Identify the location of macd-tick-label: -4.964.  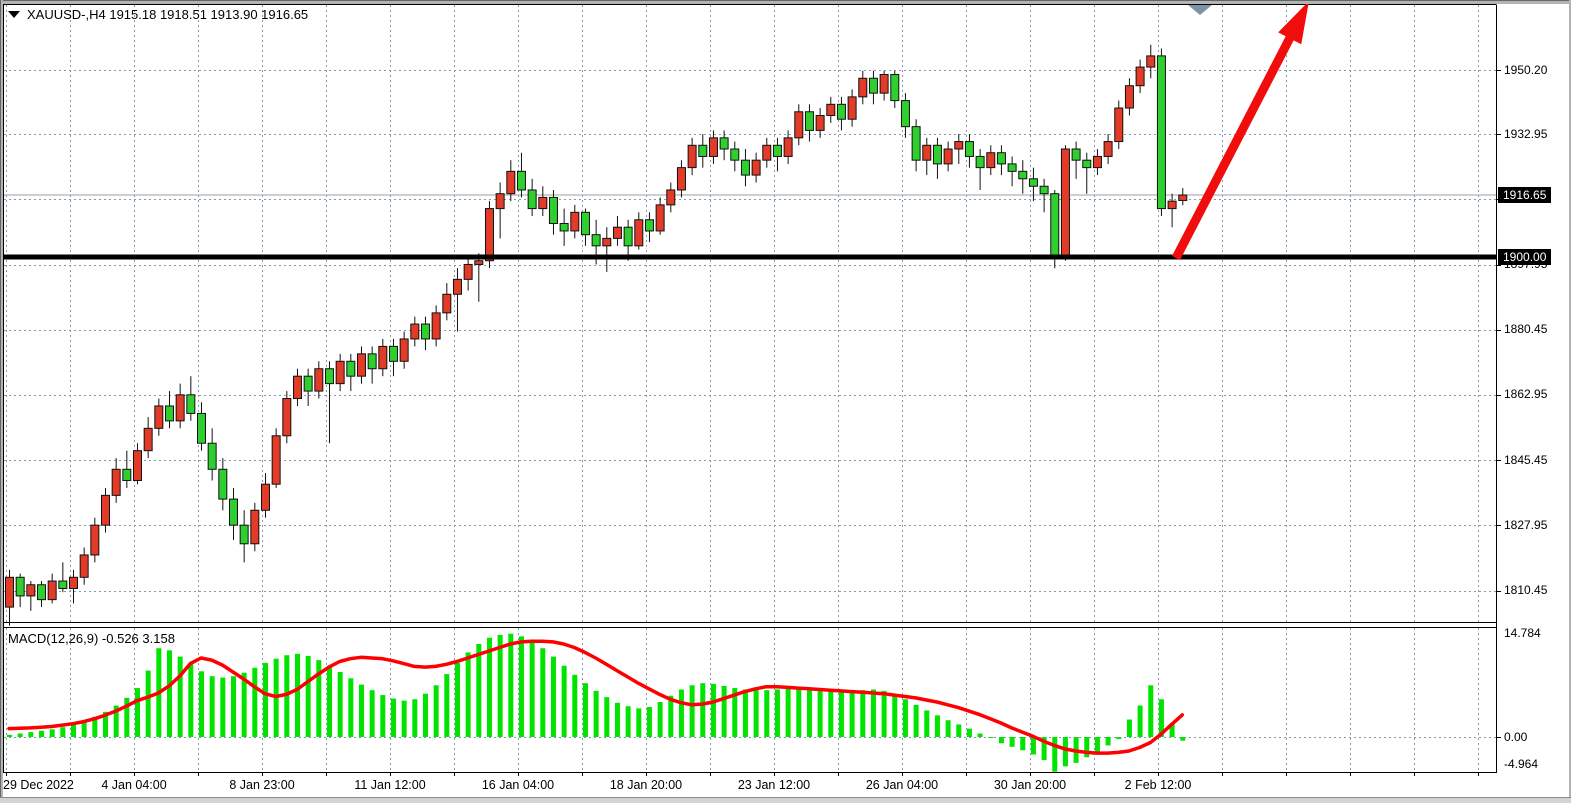
(1521, 764).